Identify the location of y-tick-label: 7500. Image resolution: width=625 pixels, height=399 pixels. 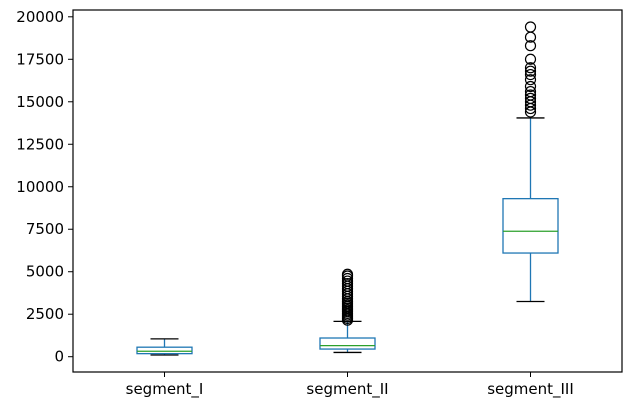
(45, 229).